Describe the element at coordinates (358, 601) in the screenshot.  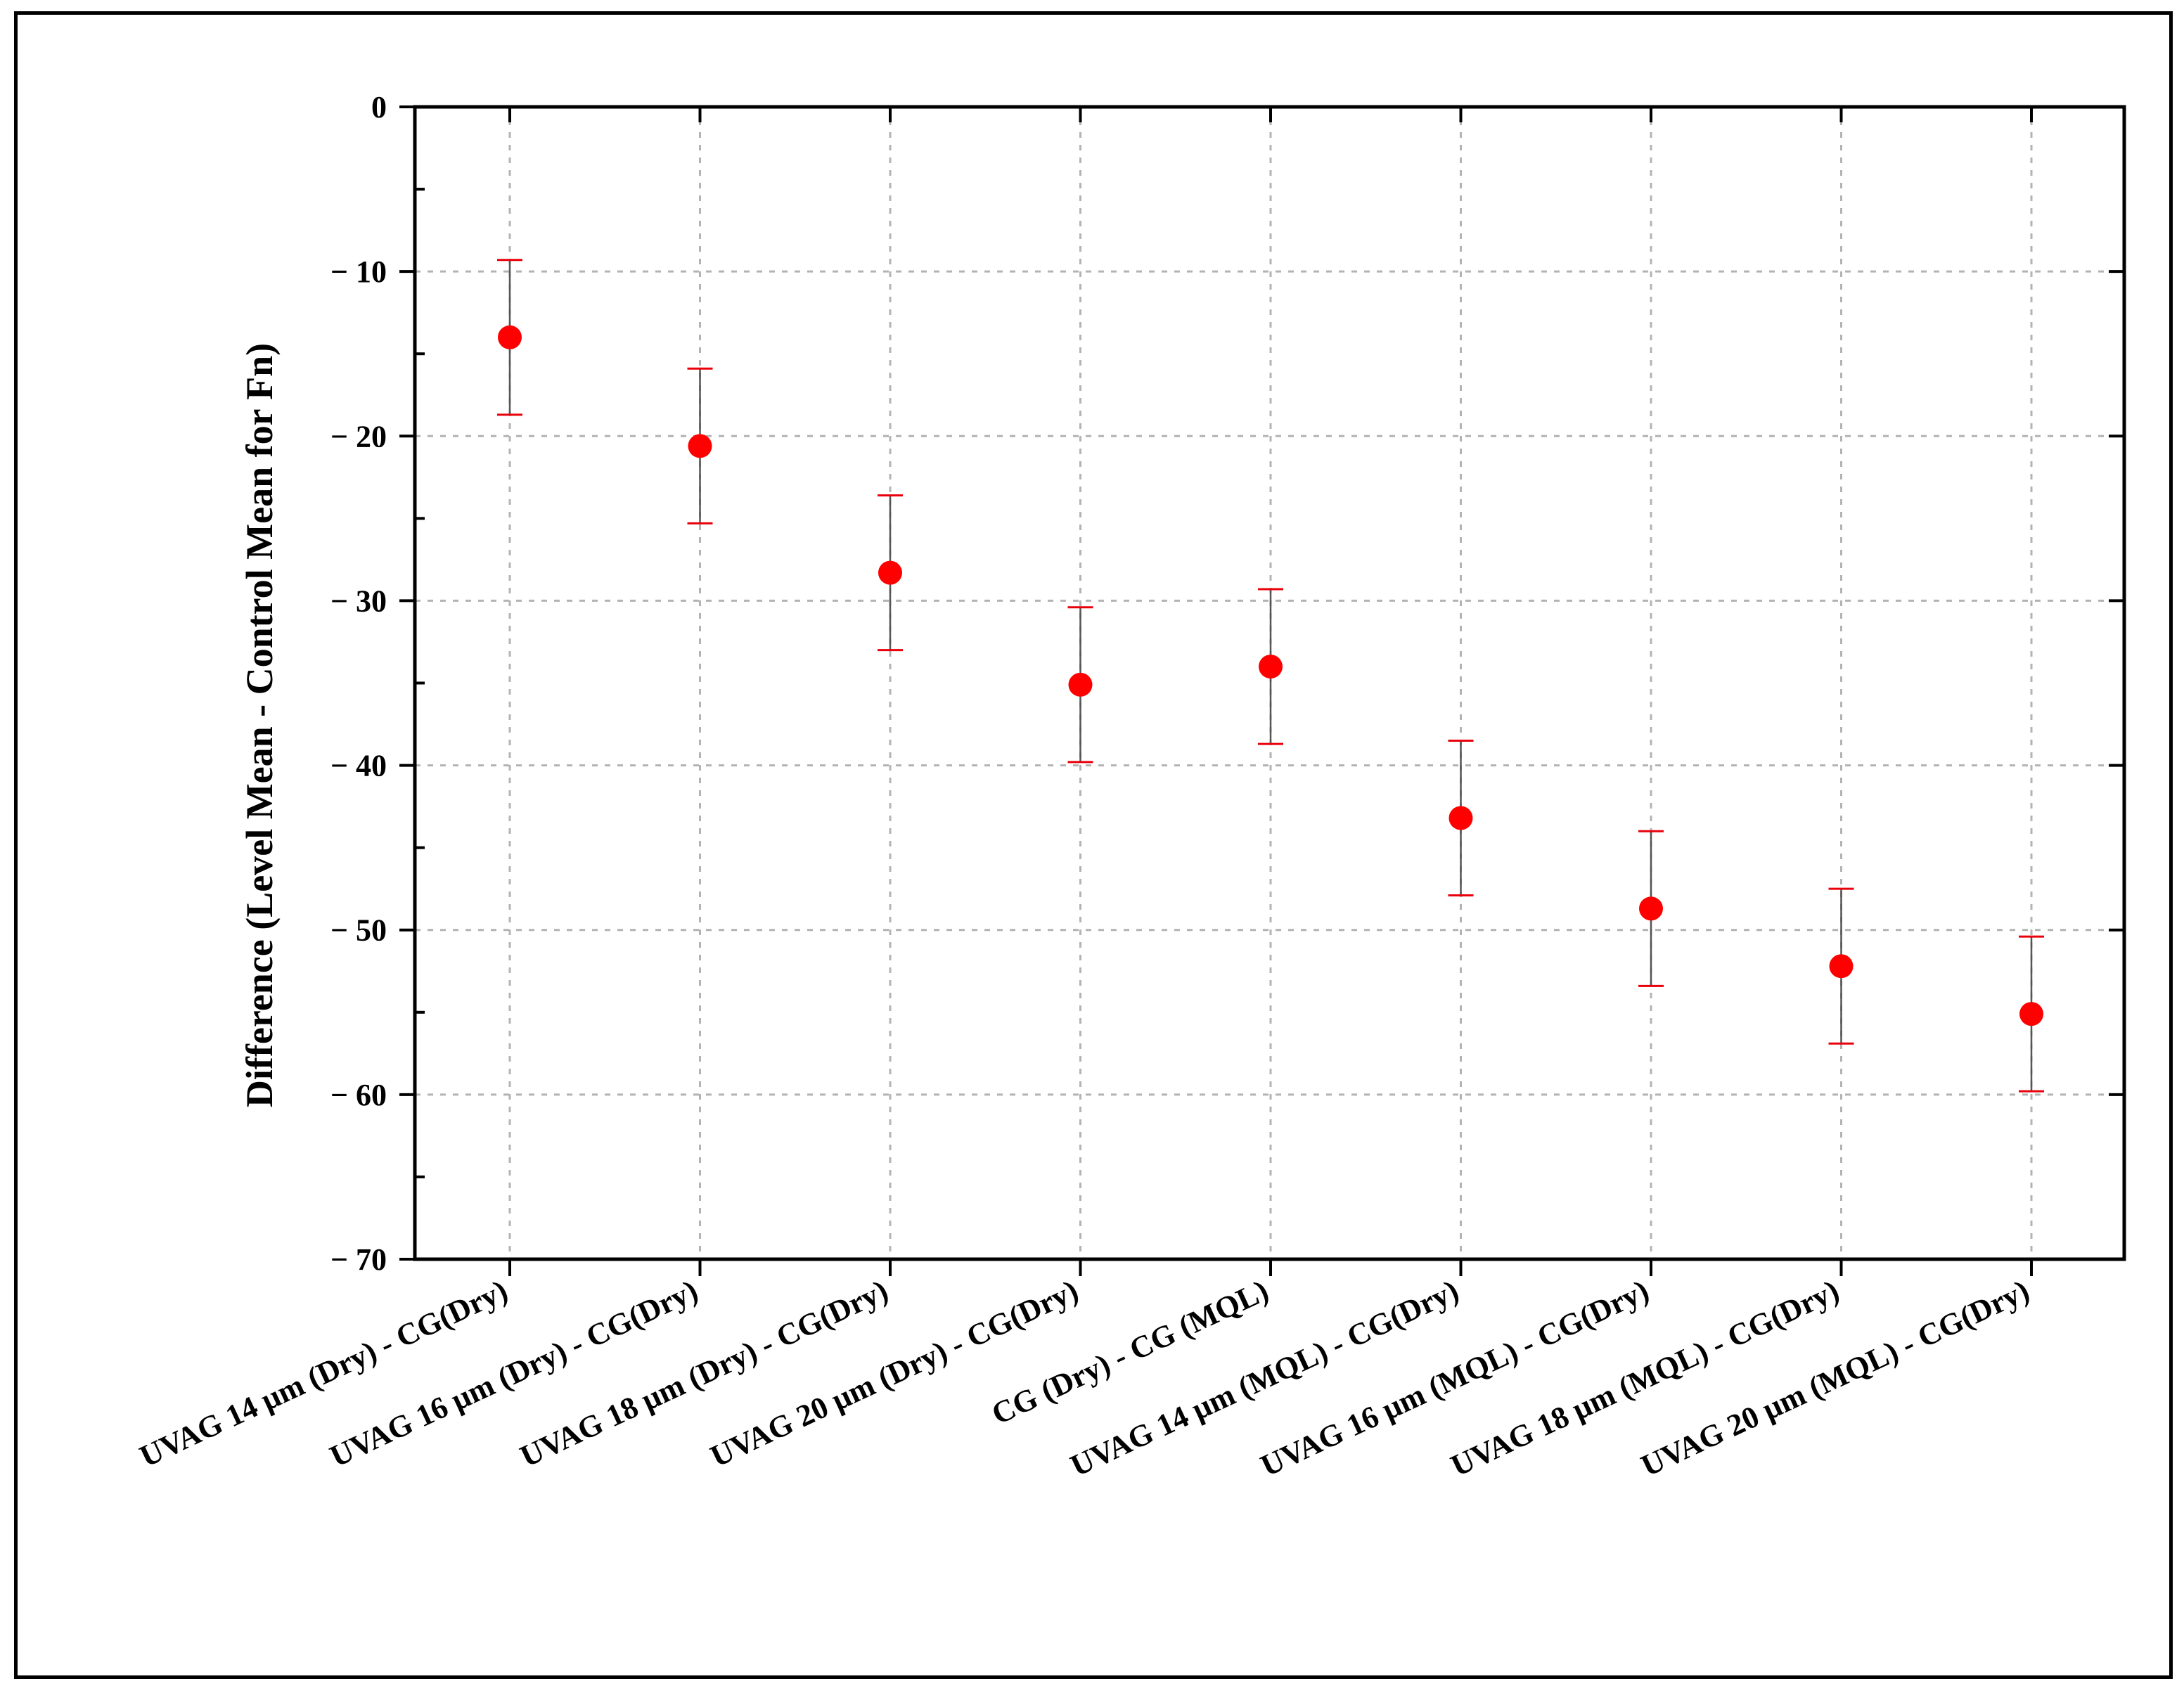
I see `y-tick-label: − 30` at that location.